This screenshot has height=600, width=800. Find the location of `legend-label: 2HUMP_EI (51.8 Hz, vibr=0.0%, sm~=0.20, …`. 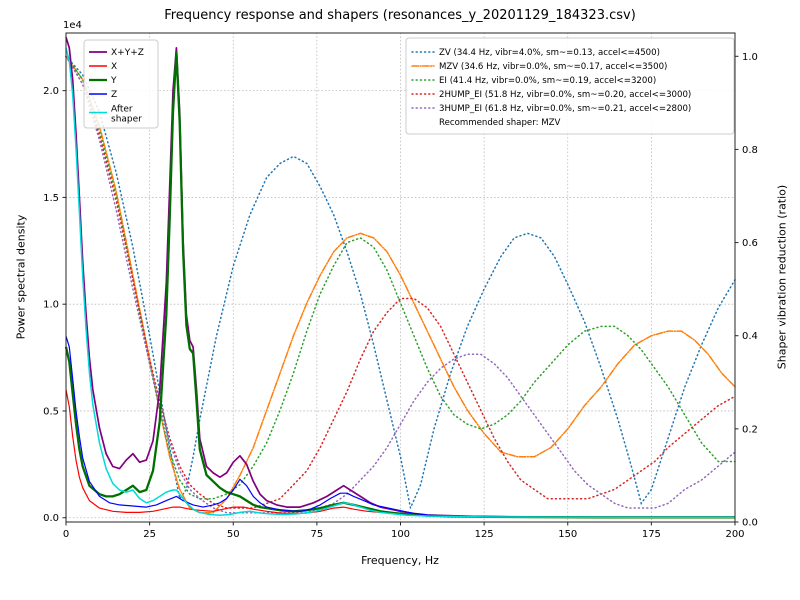

legend-label: 2HUMP_EI (51.8 Hz, vibr=0.0%, sm~=0.20, … is located at coordinates (565, 95).